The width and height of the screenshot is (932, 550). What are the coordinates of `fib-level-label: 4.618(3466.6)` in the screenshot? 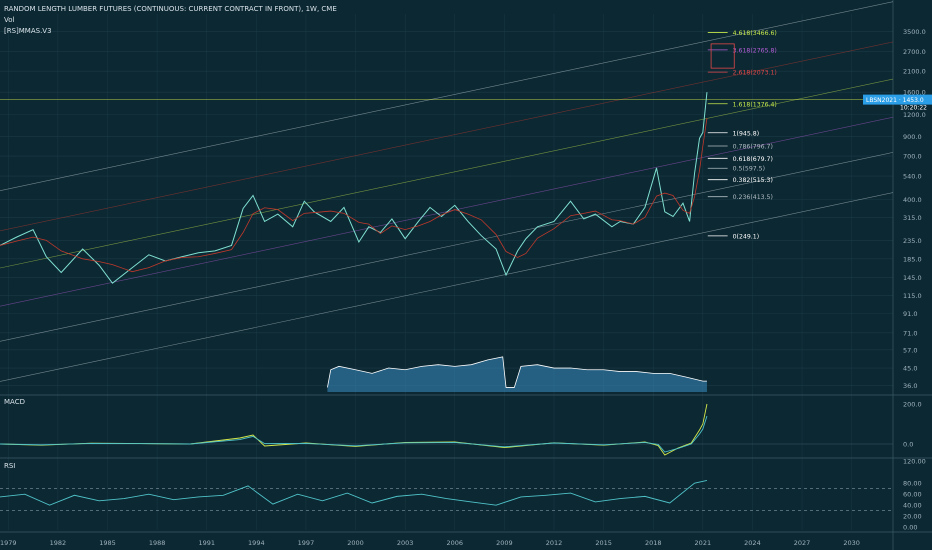 It's located at (755, 33).